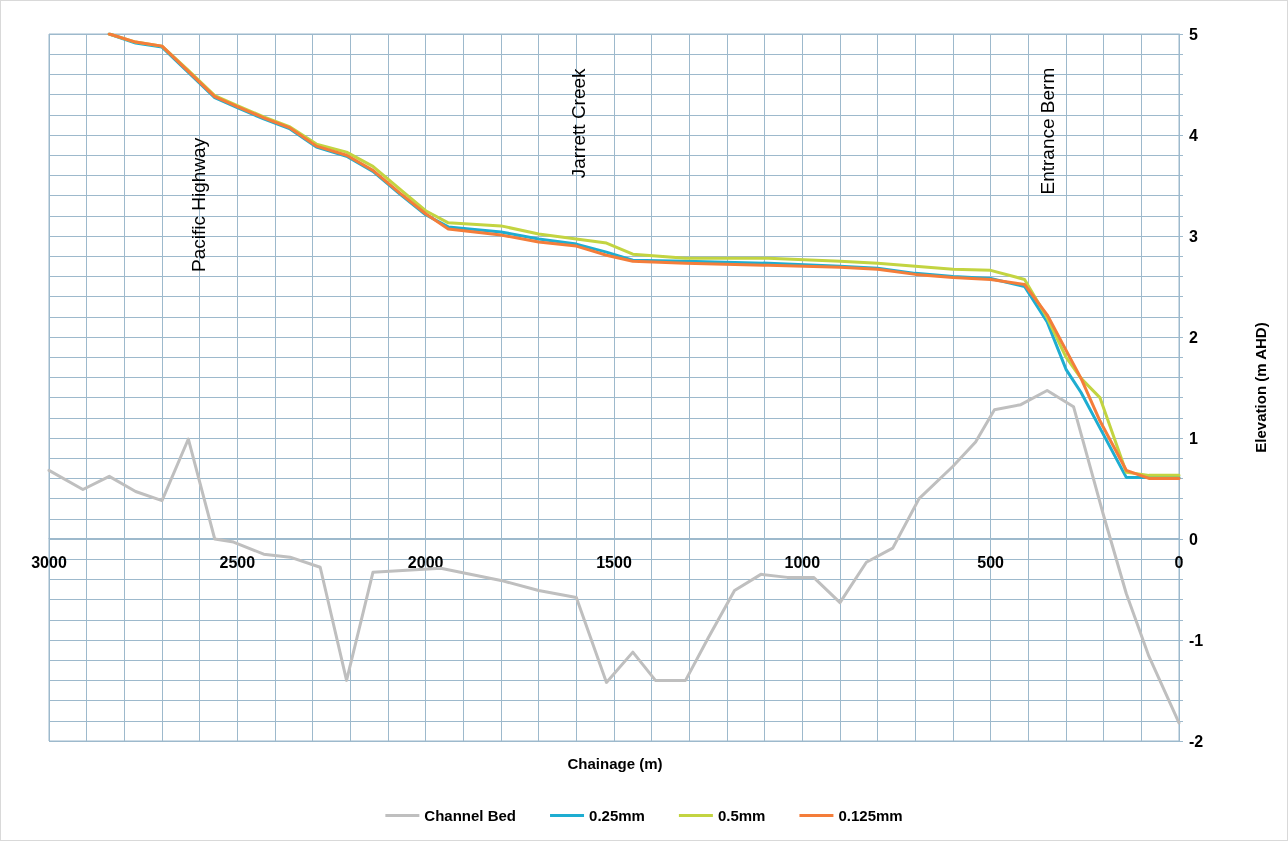 Image resolution: width=1288 pixels, height=841 pixels. I want to click on x-tick-label: 2500, so click(237, 562).